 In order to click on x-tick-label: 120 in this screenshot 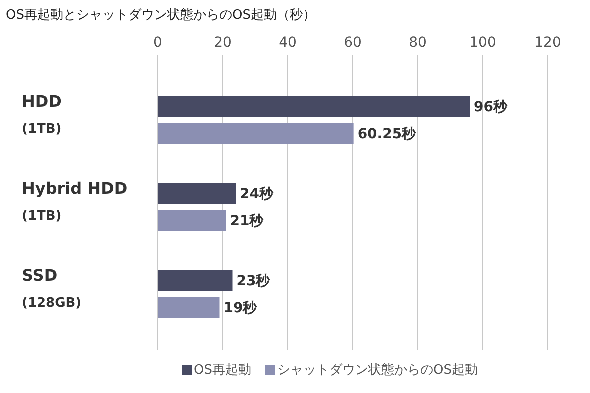, I will do `click(548, 43)`.